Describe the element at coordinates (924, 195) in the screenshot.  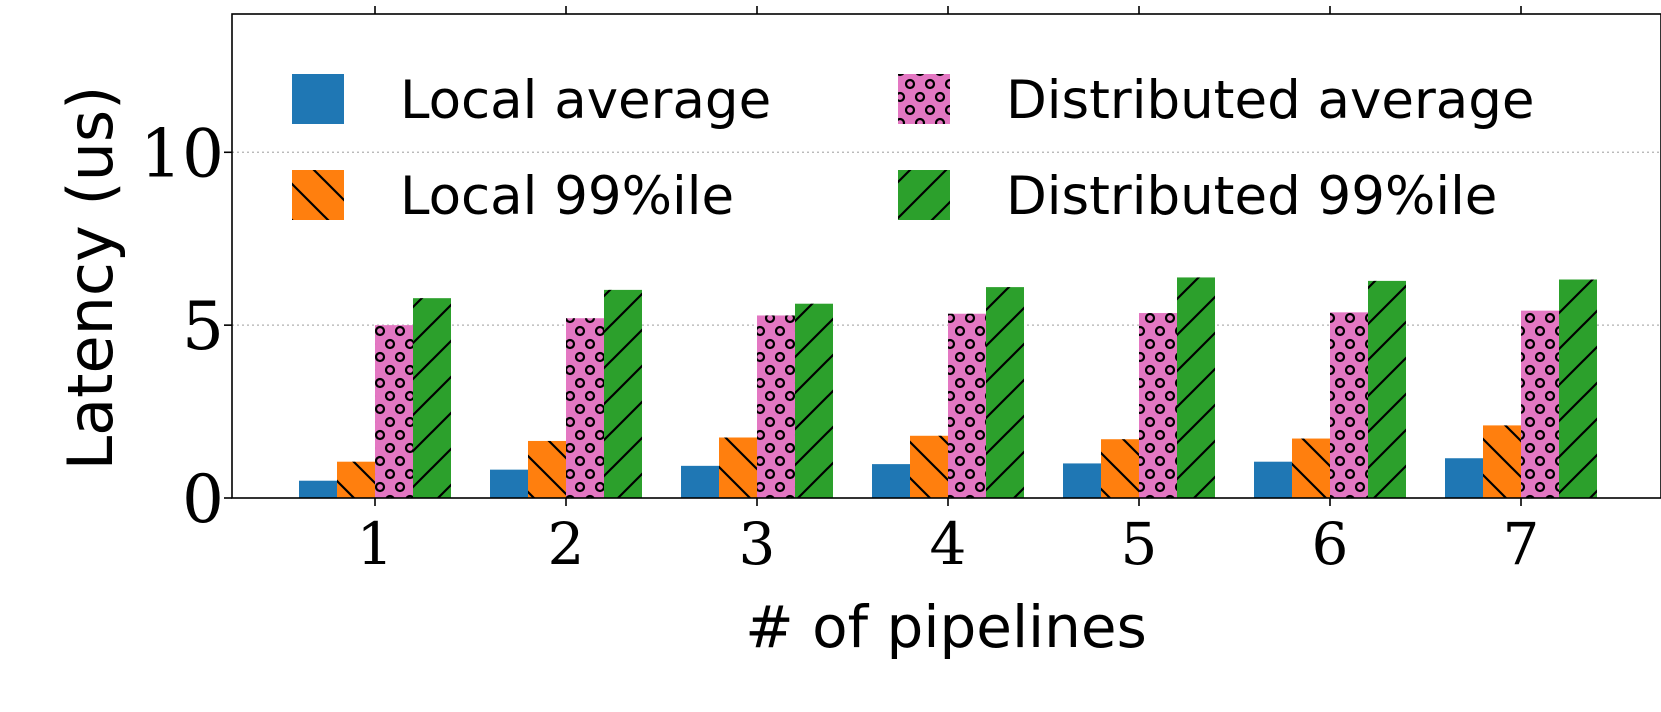
I see `legend-swatch-distributed-99-ile` at that location.